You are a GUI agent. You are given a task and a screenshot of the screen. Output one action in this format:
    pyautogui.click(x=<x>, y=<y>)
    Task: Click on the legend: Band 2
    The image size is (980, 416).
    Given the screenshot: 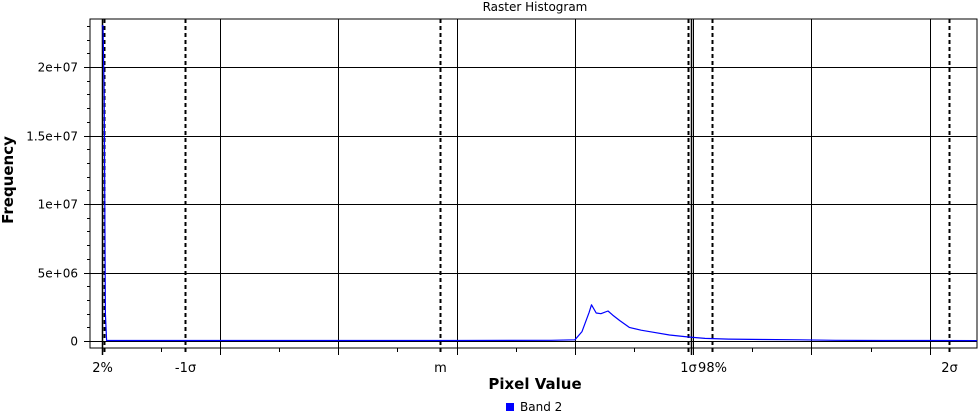 What is the action you would take?
    pyautogui.click(x=534, y=407)
    